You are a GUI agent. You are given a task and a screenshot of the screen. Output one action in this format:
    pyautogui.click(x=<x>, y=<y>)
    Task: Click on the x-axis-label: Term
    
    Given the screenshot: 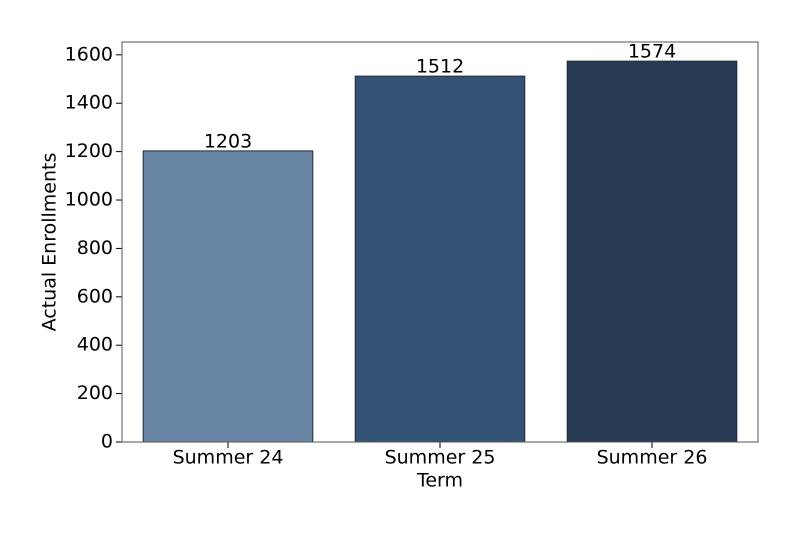 What is the action you would take?
    pyautogui.click(x=439, y=481)
    